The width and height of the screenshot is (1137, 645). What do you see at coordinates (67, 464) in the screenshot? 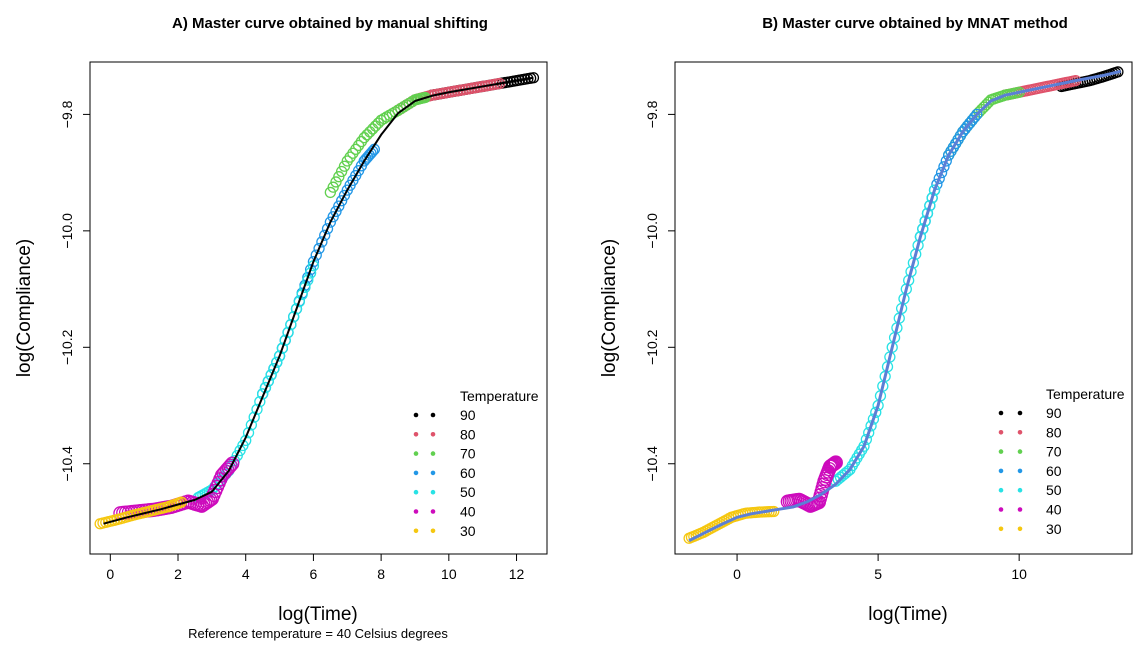
I see `panel-a-y-tick-label-0: −10.4` at bounding box center [67, 464].